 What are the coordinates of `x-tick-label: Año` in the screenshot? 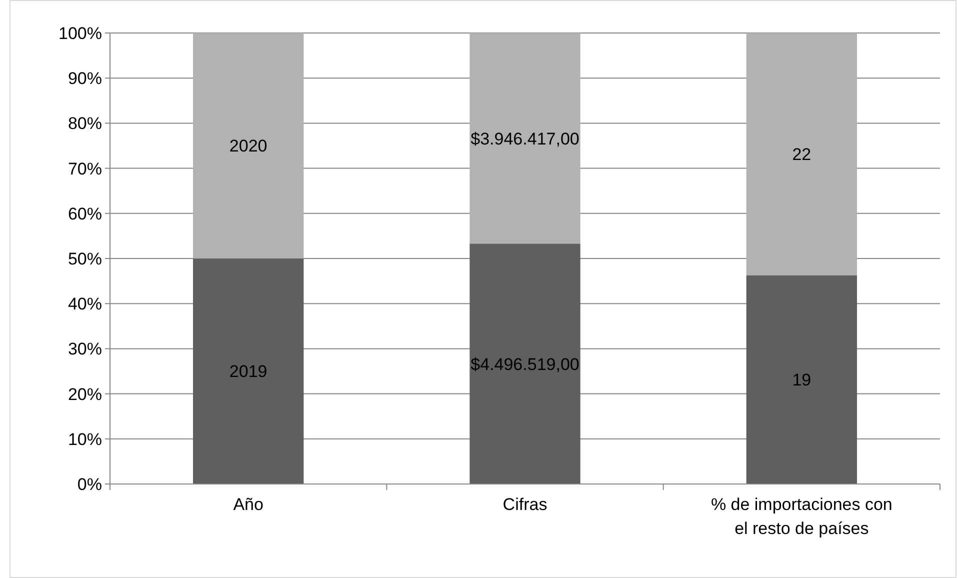 It's located at (248, 504).